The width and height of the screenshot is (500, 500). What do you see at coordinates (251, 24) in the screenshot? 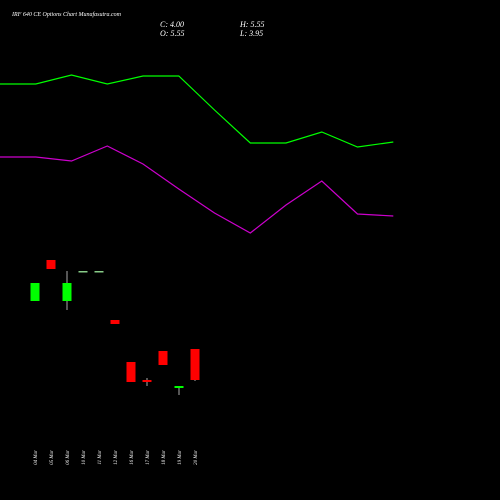
I see `high-label: H: 5.55` at bounding box center [251, 24].